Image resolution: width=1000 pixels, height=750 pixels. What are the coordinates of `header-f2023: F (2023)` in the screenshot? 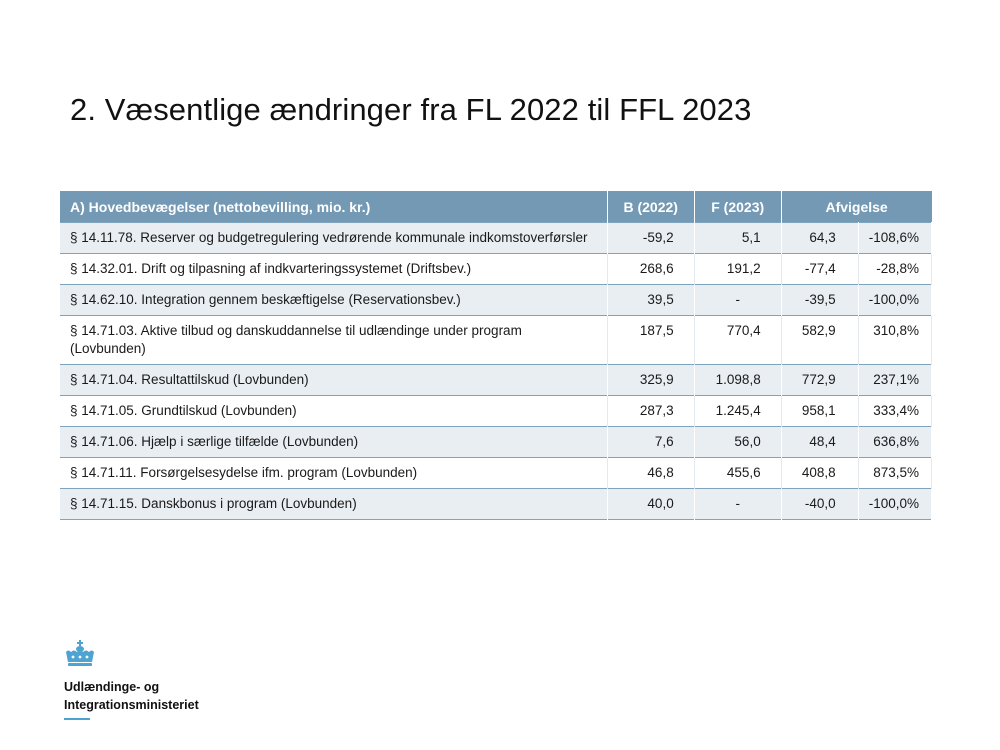 It's located at (738, 207).